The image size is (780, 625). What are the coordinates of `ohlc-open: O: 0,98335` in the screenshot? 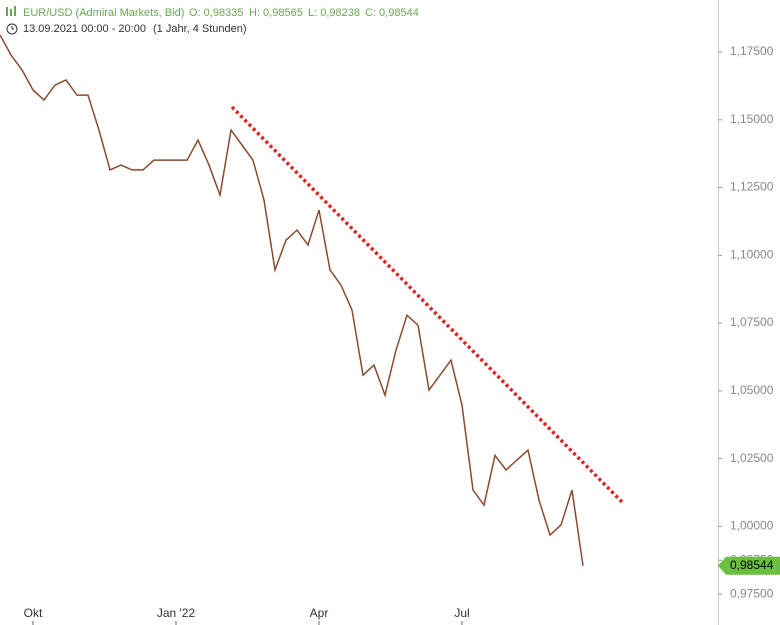 It's located at (216, 13).